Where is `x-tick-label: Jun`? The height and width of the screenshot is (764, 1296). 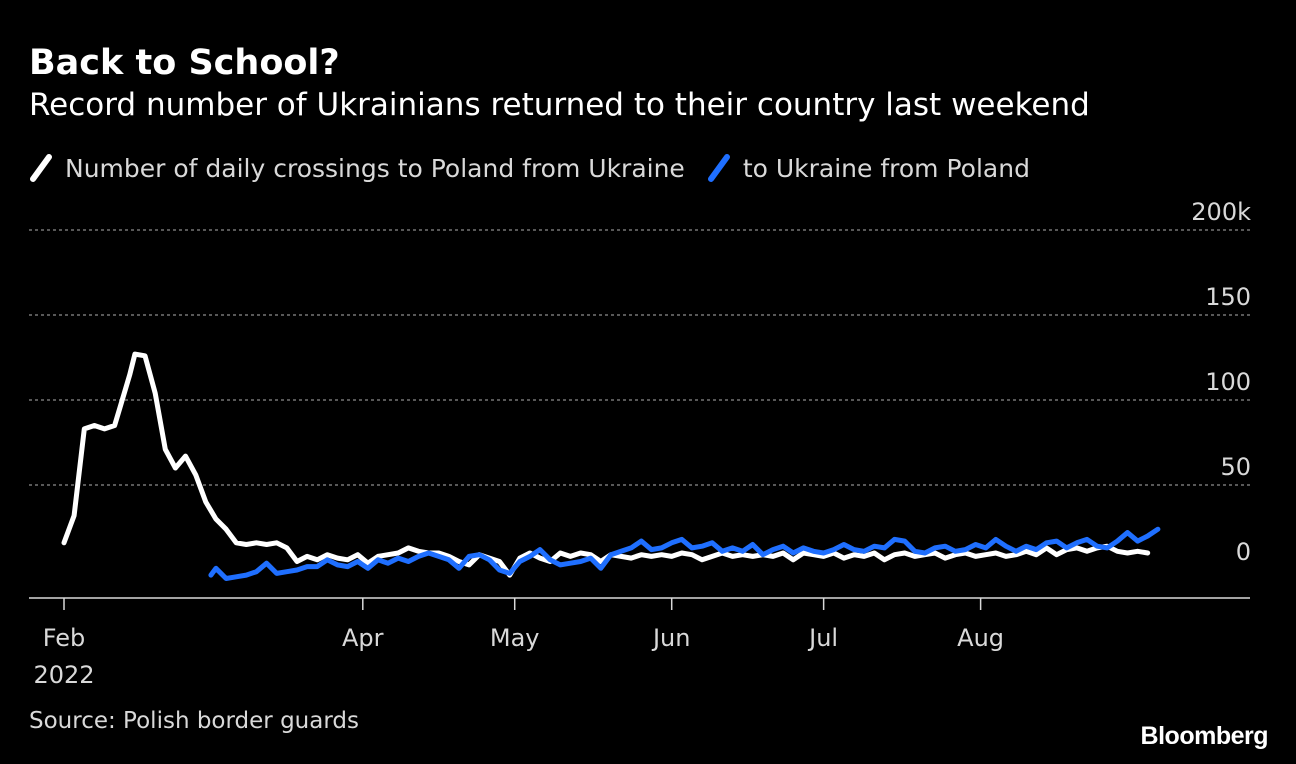 x-tick-label: Jun is located at coordinates (671, 638).